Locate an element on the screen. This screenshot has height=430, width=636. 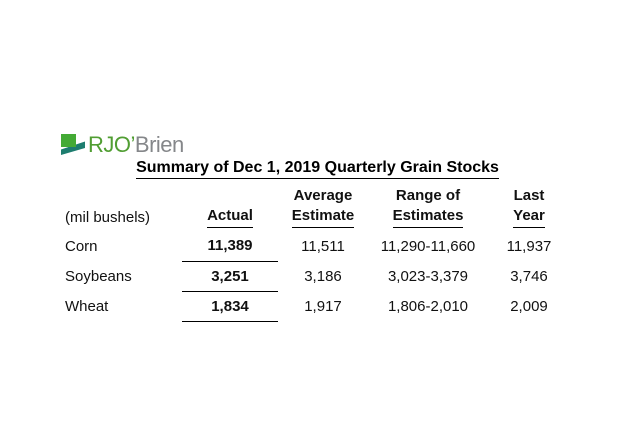
commodity-cell: Wheat is located at coordinates (87, 306).